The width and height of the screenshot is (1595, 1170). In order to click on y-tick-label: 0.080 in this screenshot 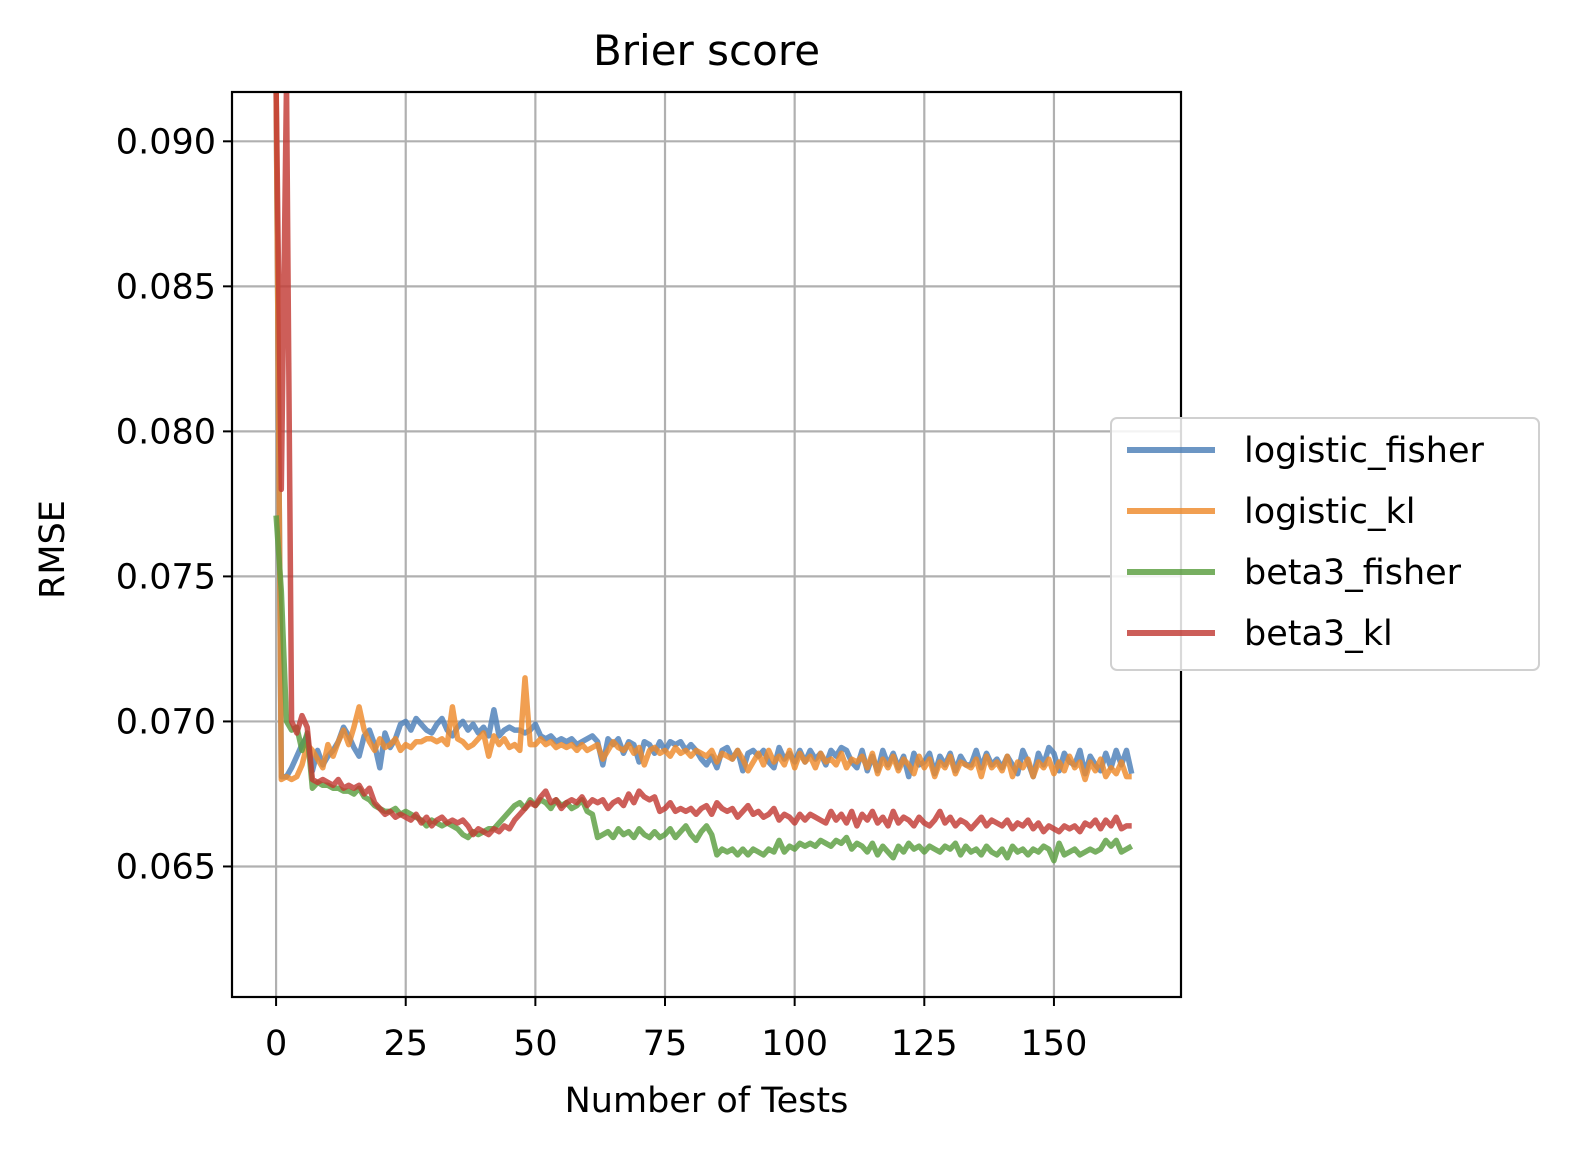, I will do `click(166, 432)`.